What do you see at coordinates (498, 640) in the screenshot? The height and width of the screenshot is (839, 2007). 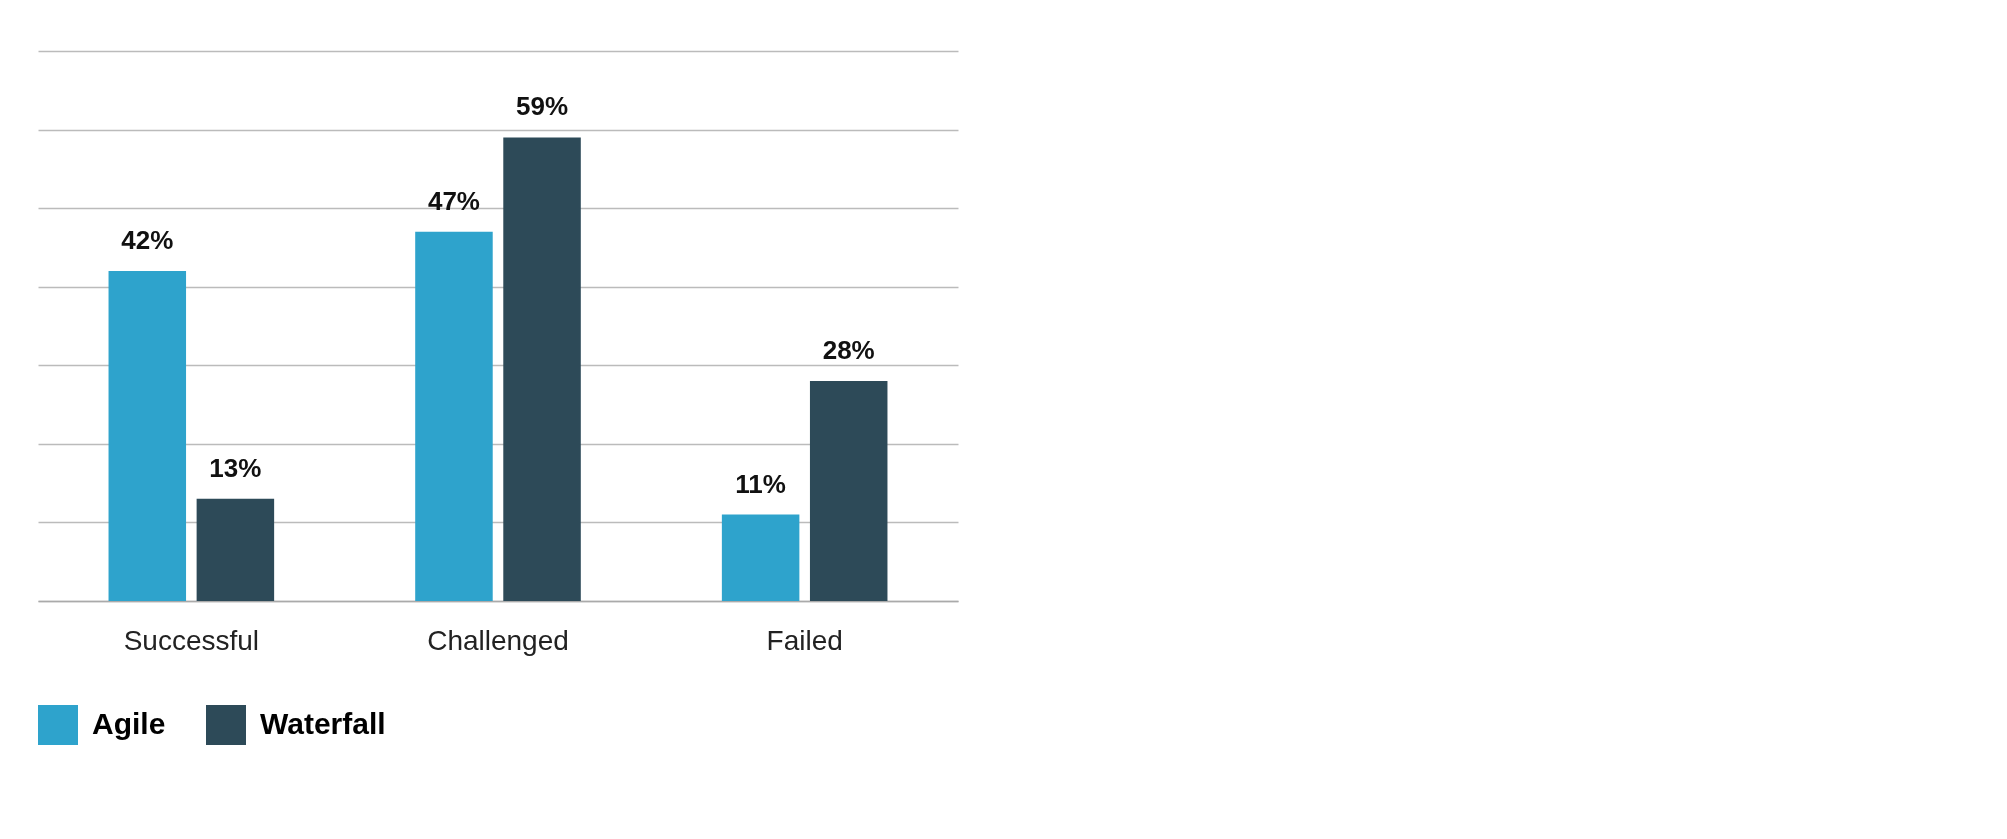 I see `x-tick-label: Challenged` at bounding box center [498, 640].